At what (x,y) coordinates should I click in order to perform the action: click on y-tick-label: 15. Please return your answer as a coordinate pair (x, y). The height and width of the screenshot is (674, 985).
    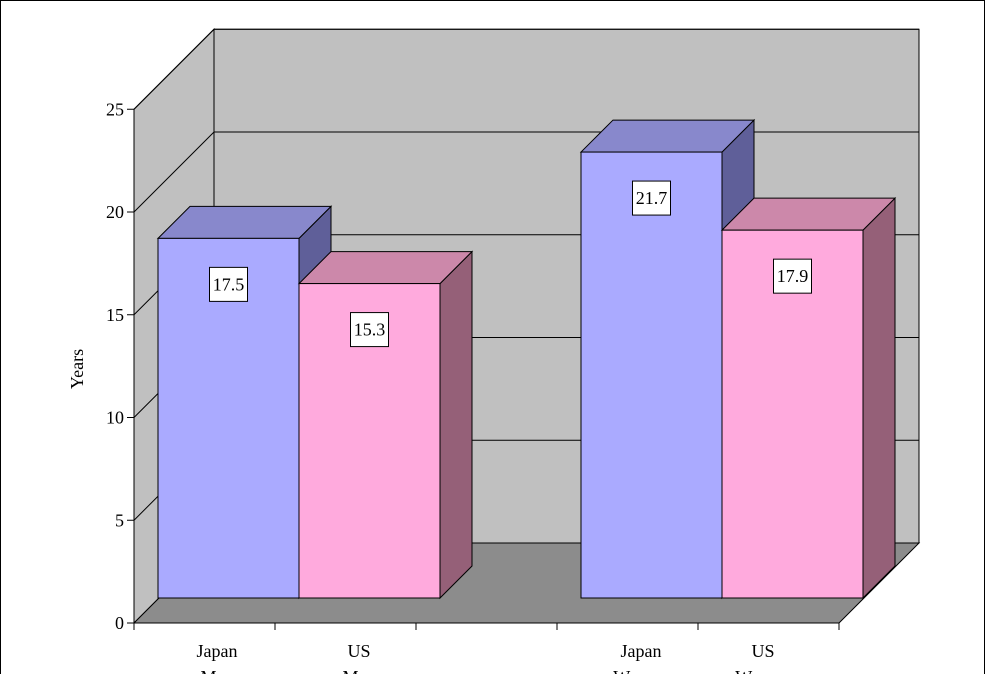
    Looking at the image, I should click on (115, 315).